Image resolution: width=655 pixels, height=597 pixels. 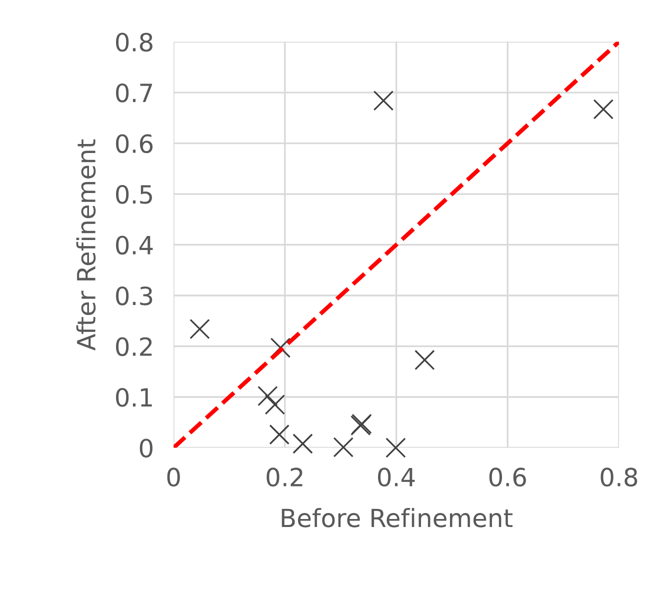 I want to click on x-tick-label: 0.4, so click(x=396, y=477).